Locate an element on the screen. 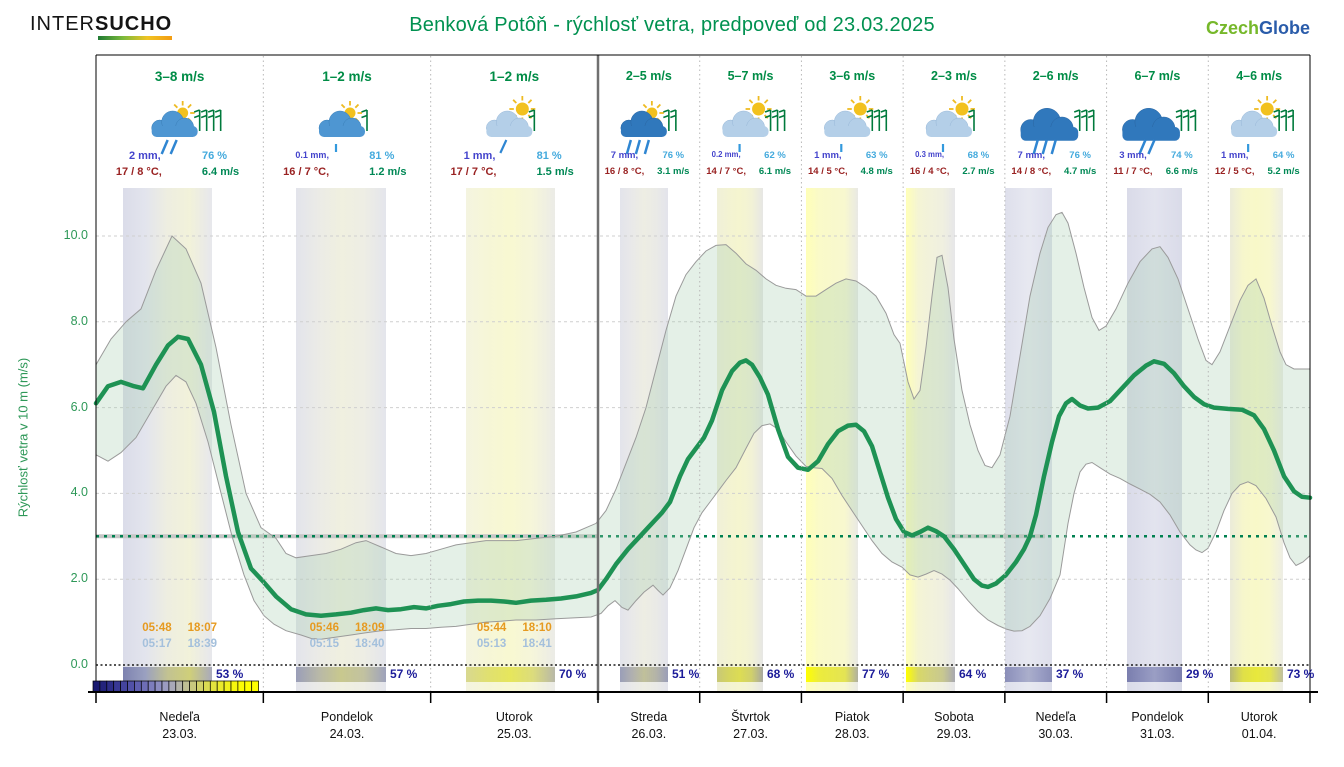  probability-label: 64 % is located at coordinates (973, 674).